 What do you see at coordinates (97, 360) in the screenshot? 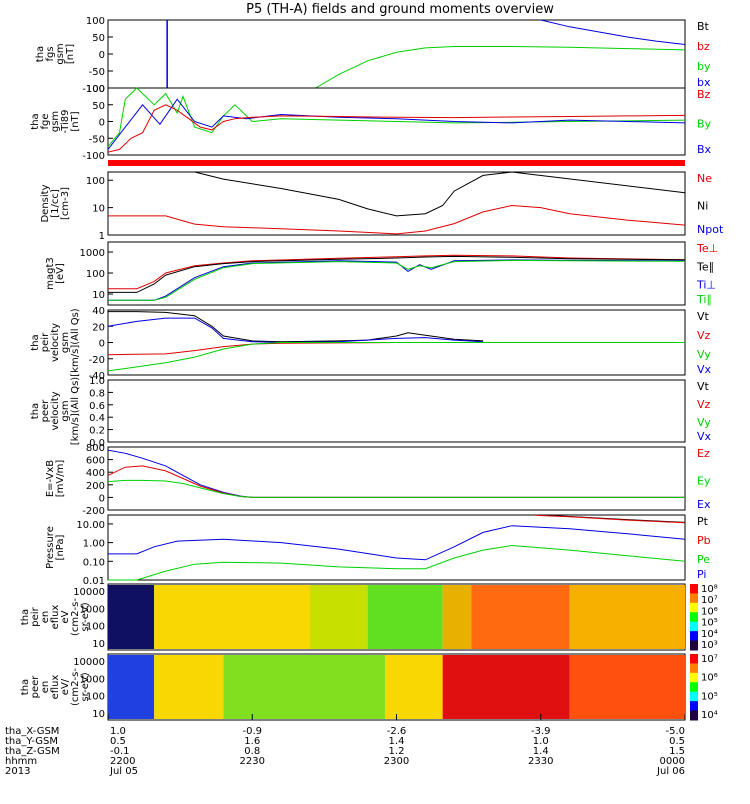
I see `peir-velocity-tick-3: -20` at bounding box center [97, 360].